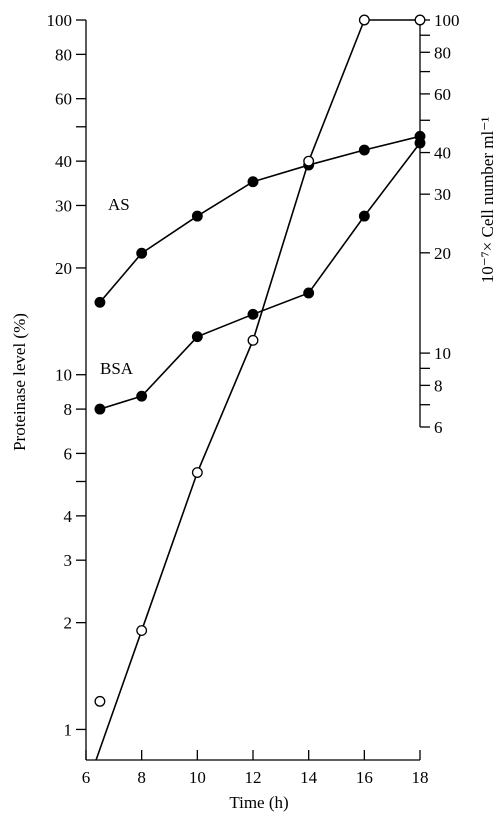  I want to click on x-tick-label: 6, so click(86, 777).